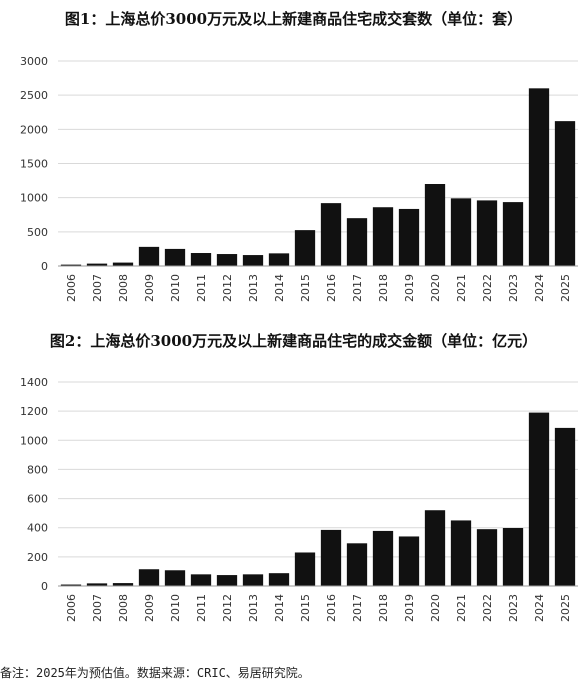  Describe the element at coordinates (357, 608) in the screenshot. I see `chart2-xtick-label: 2017` at that location.